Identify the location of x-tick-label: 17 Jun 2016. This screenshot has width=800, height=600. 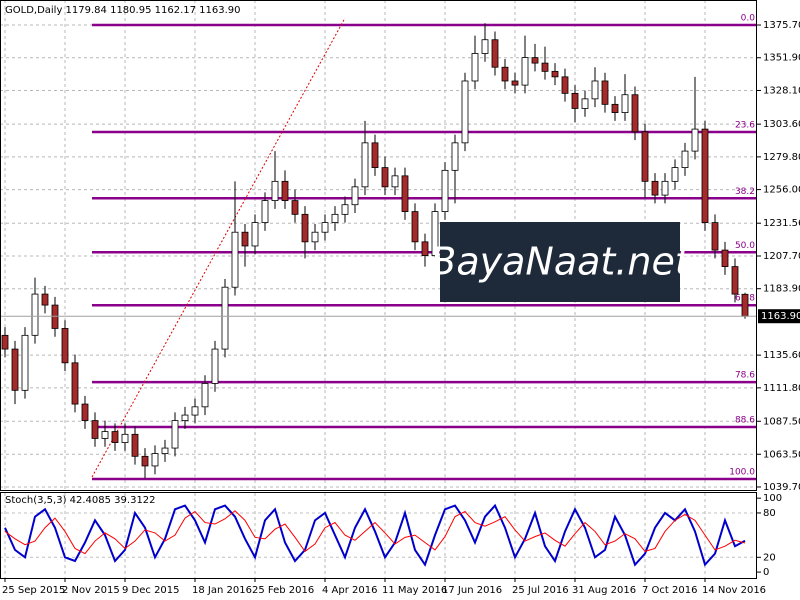
(472, 590).